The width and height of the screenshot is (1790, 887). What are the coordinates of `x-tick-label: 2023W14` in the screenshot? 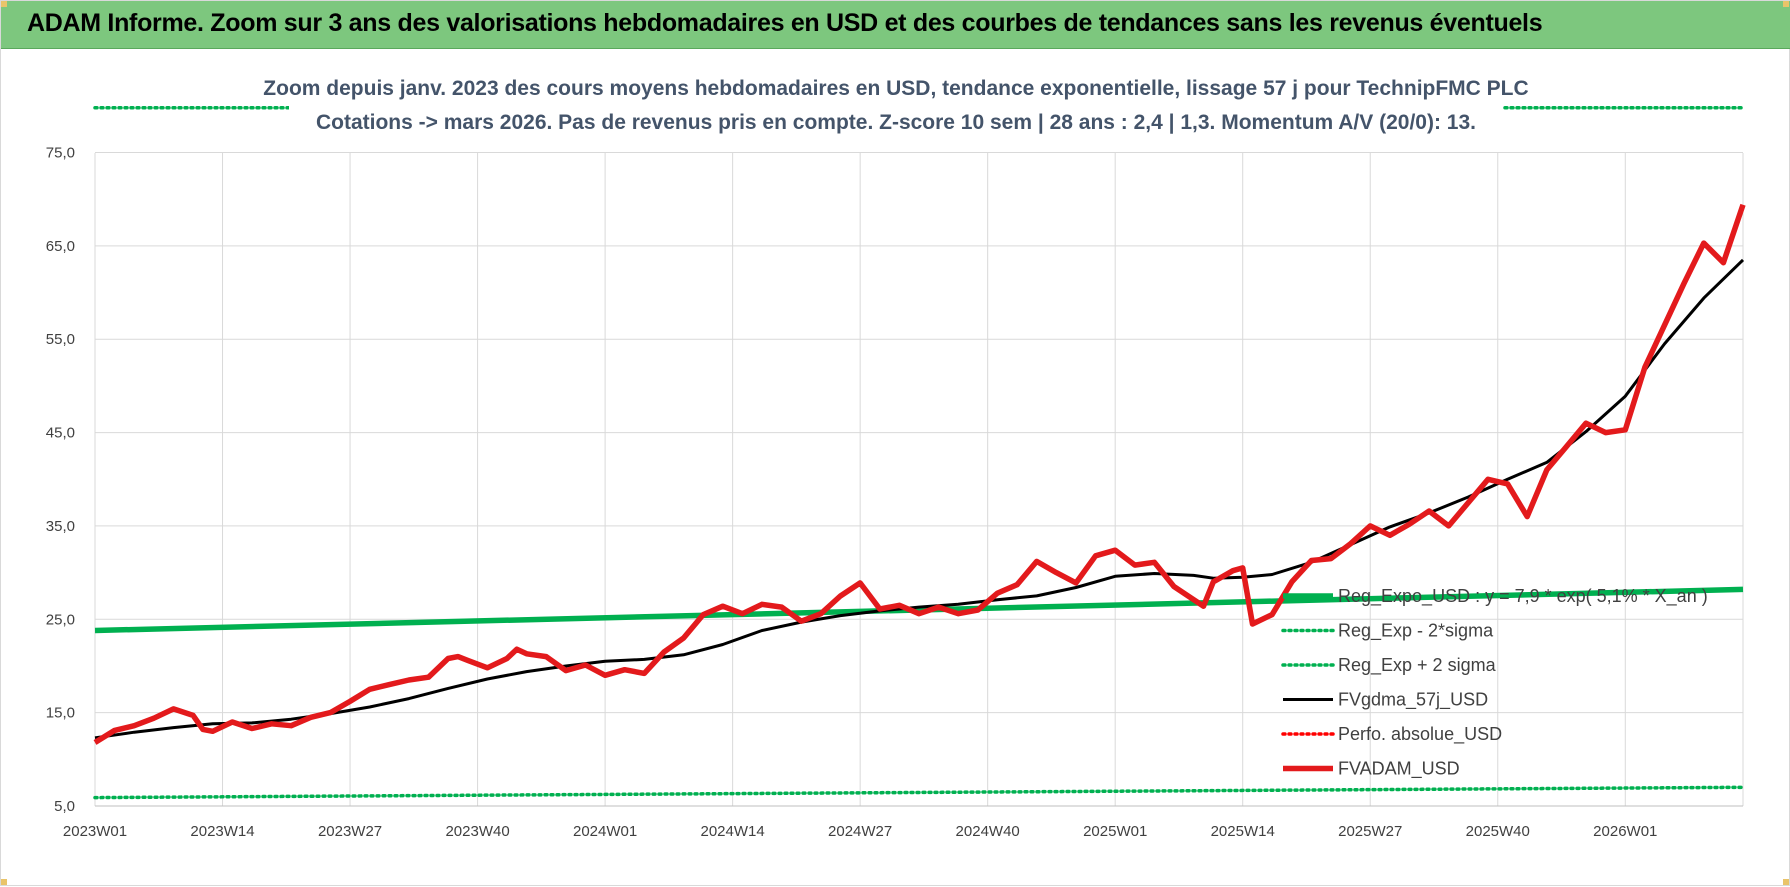 It's located at (222, 831).